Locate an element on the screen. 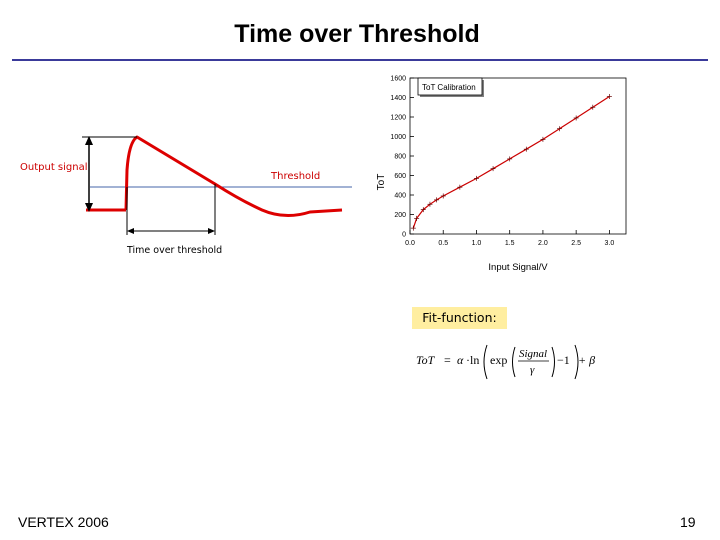 This screenshot has width=720, height=540. formula-paren-outer-left is located at coordinates (485, 362).